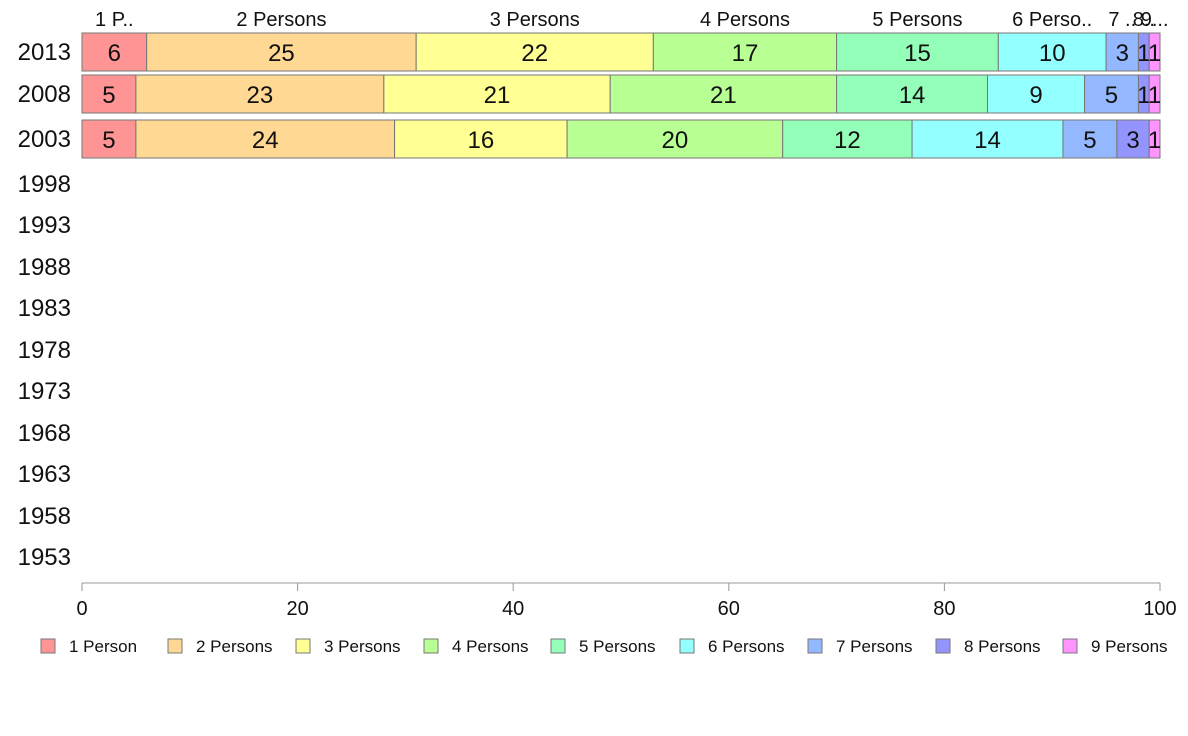 Image resolution: width=1188 pixels, height=736 pixels. I want to click on x-tick-label: 60, so click(729, 609).